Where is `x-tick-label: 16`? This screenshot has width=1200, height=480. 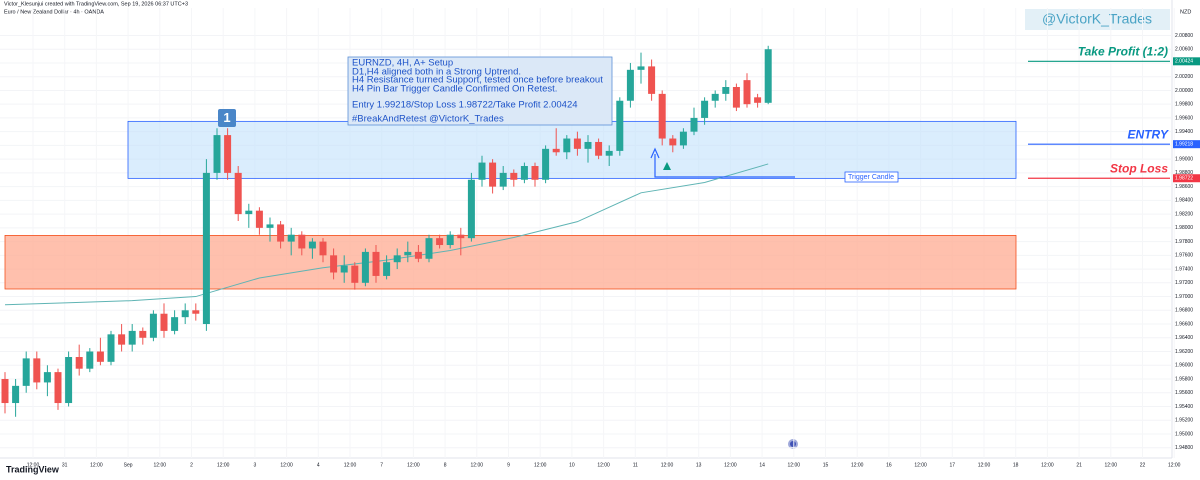
x-tick-label: 16 is located at coordinates (889, 465).